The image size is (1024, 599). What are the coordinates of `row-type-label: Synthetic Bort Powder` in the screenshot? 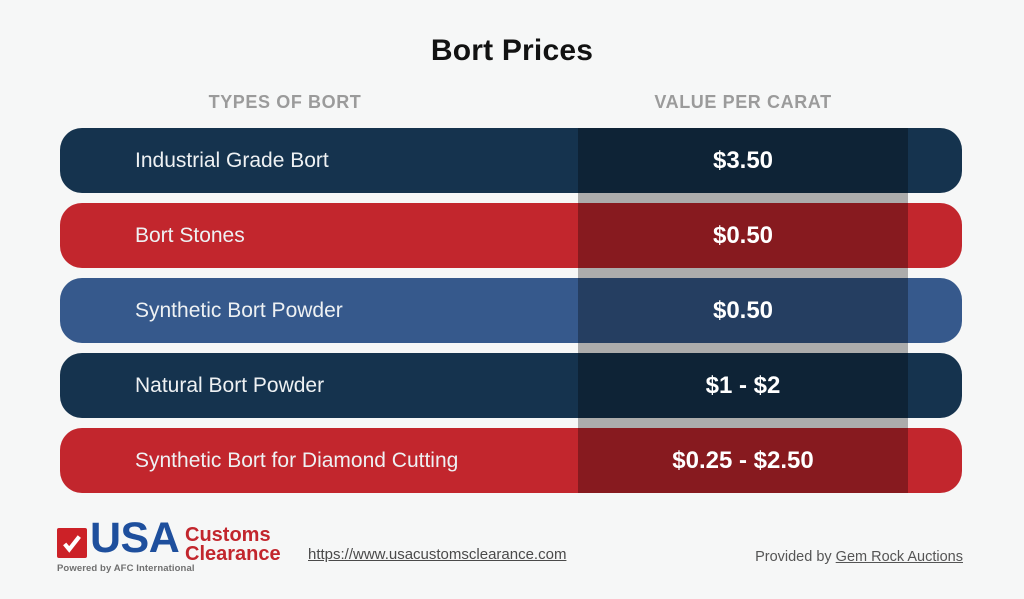 It's located at (239, 310).